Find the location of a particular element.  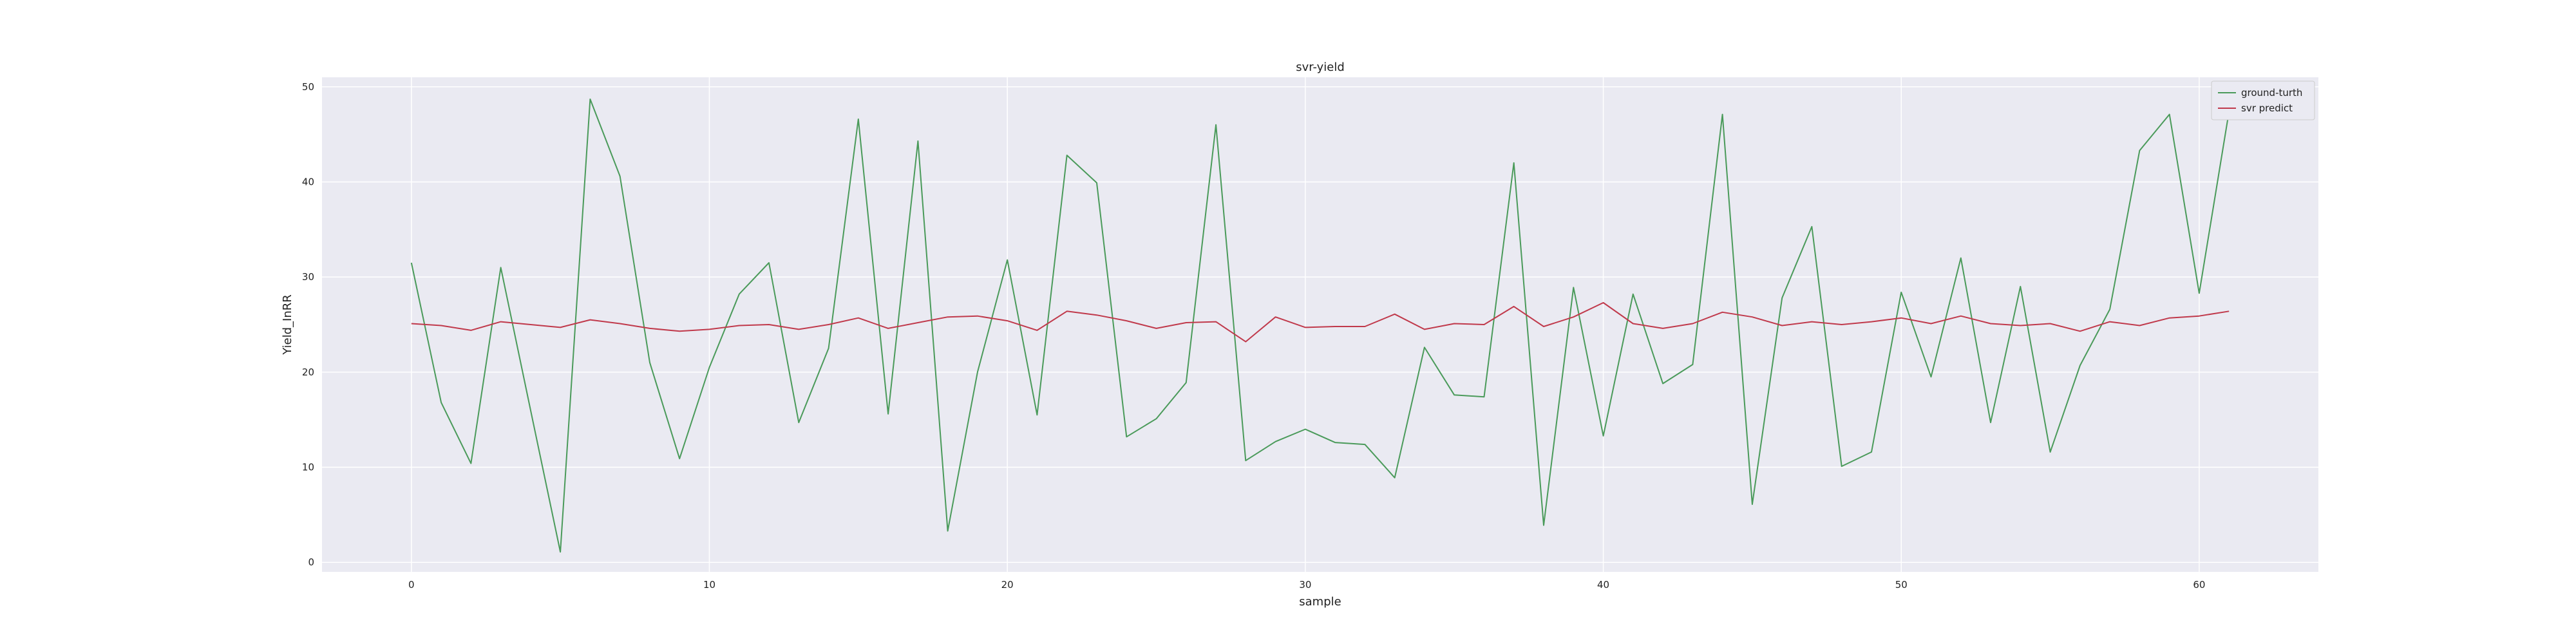

y-tick-label: 40 is located at coordinates (308, 182).